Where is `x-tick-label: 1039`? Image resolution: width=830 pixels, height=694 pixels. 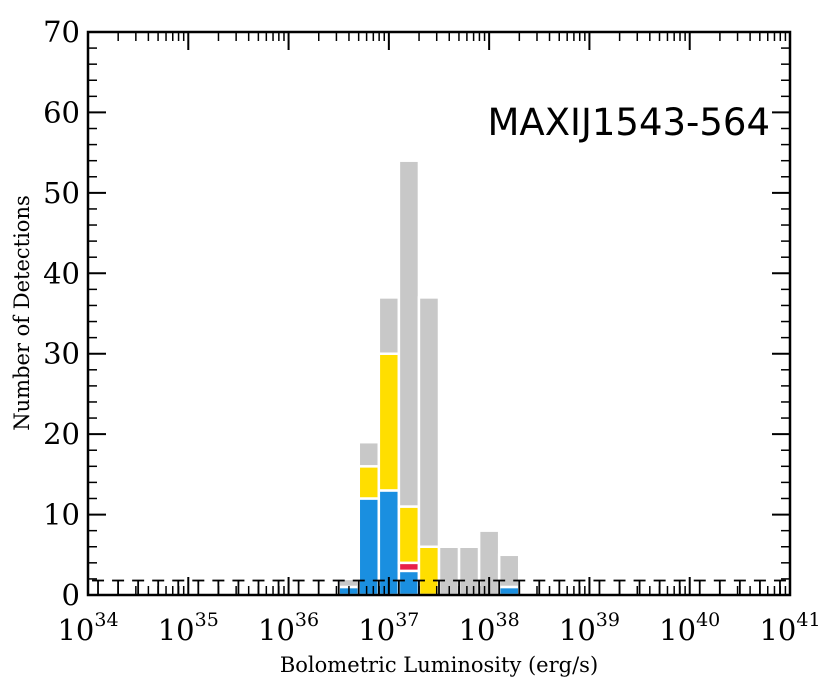 x-tick-label: 1039 is located at coordinates (589, 628).